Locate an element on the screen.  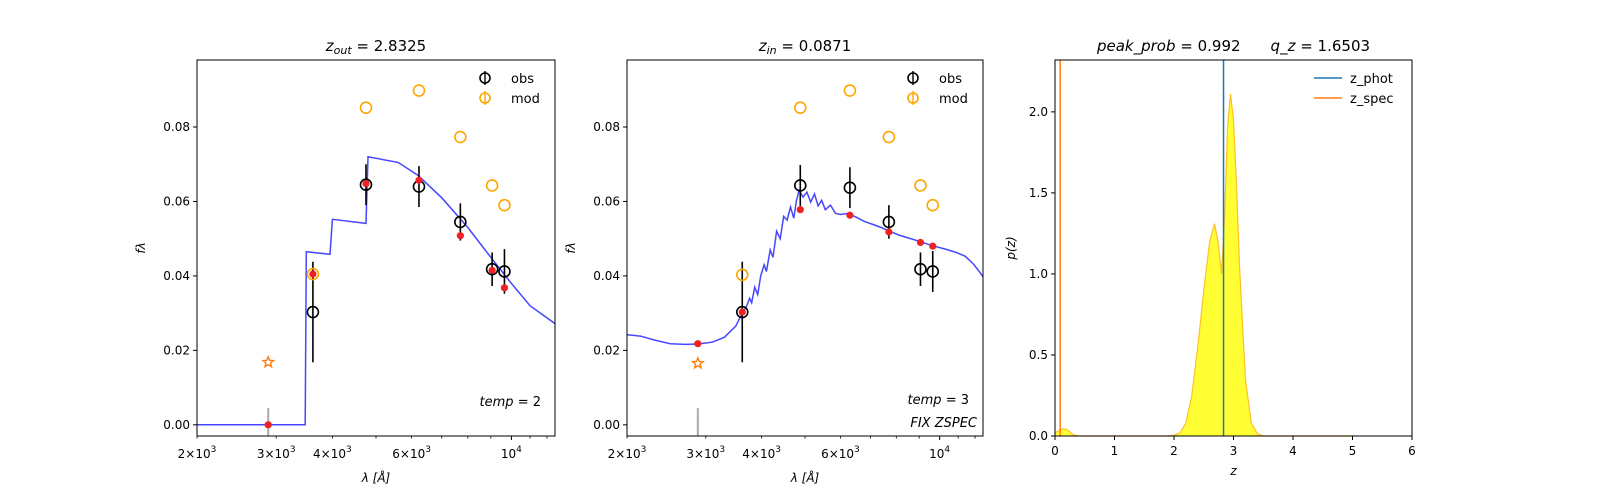
pdf-fill is located at coordinates (1204, 265).